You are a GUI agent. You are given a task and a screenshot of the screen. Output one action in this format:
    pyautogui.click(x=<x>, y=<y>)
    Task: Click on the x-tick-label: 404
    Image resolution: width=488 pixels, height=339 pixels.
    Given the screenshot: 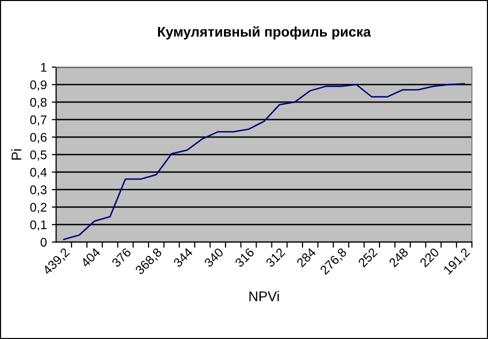 What is the action you would take?
    pyautogui.click(x=90, y=257)
    